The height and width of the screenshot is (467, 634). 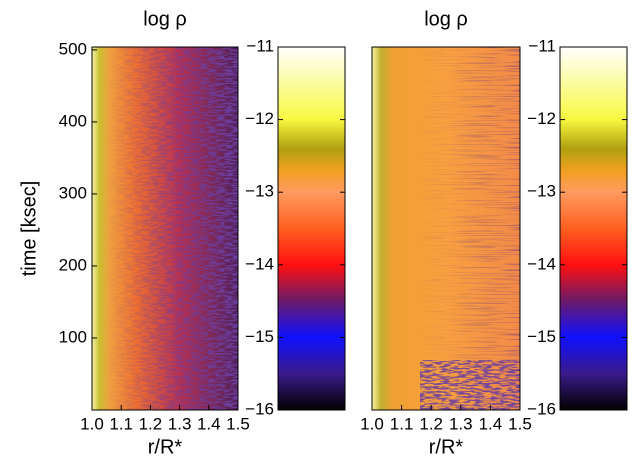 I want to click on y-tick-label: 100, so click(x=73, y=336).